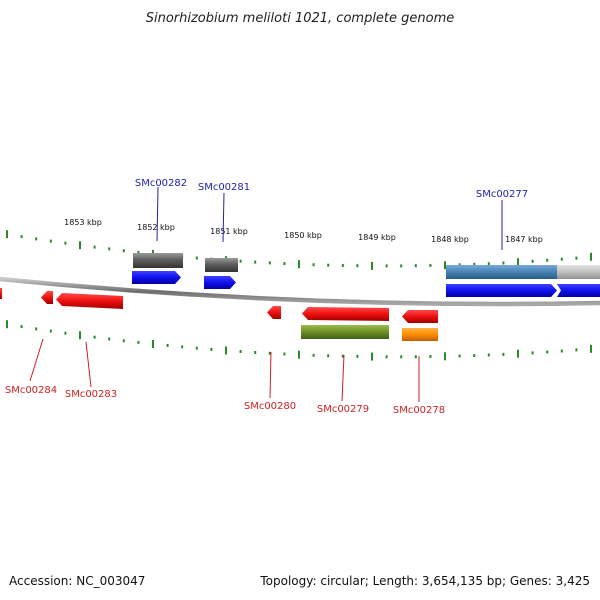 This screenshot has width=600, height=600. I want to click on reverse-strand, so click(219, 314).